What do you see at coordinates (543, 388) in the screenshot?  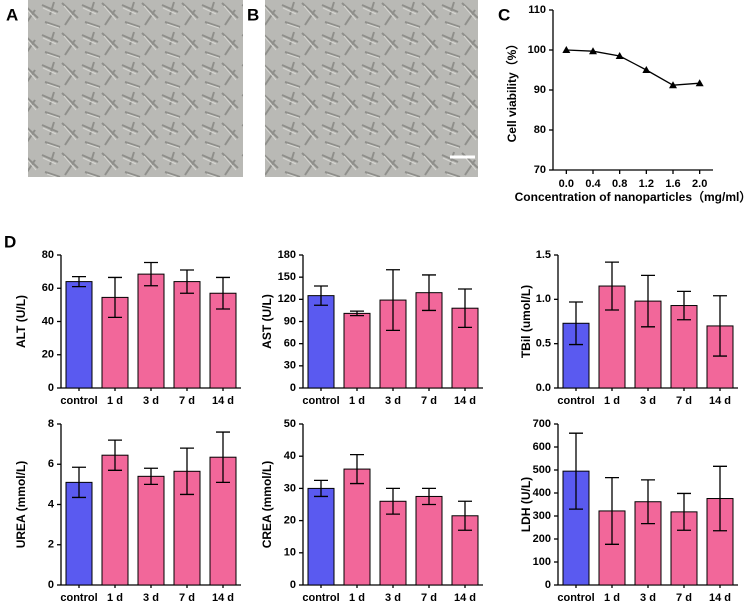 I see `y-tick-label: 0.0` at bounding box center [543, 388].